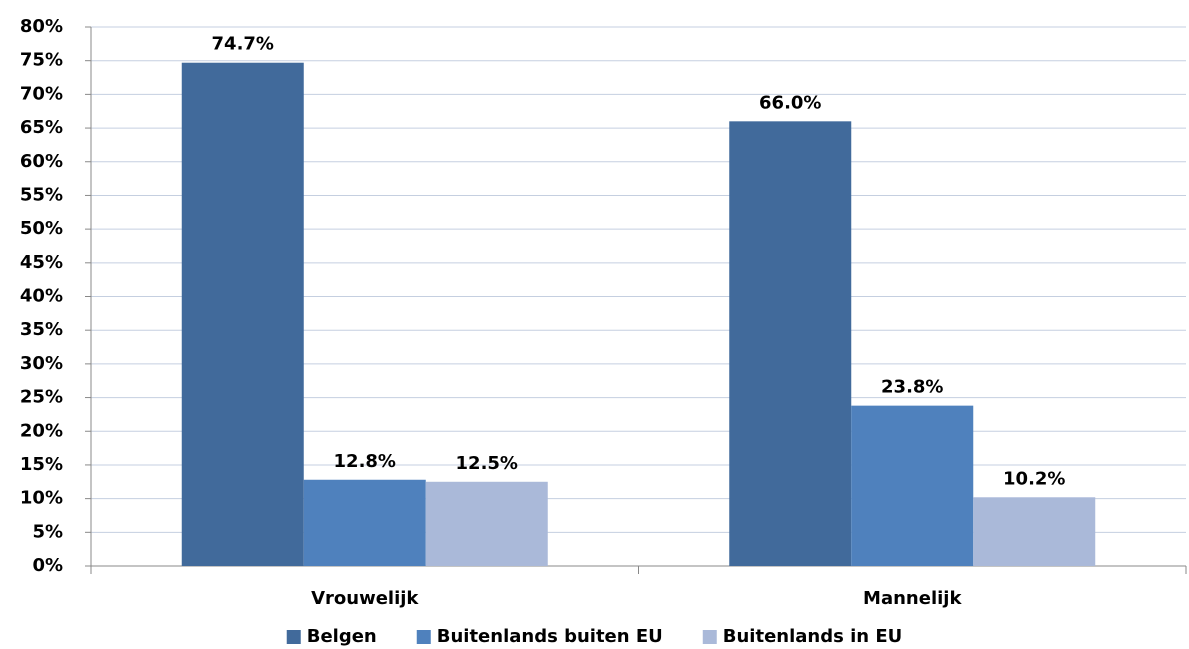  What do you see at coordinates (41, 60) in the screenshot?
I see `y-tick-label: 75%` at bounding box center [41, 60].